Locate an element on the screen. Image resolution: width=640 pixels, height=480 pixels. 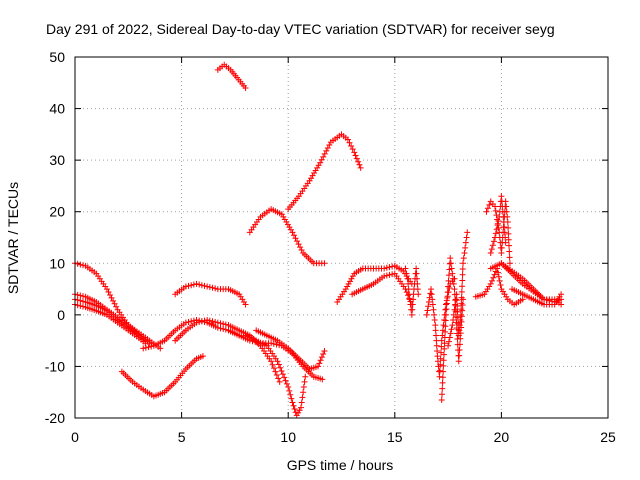
y-tick-label: 0 is located at coordinates (61, 315).